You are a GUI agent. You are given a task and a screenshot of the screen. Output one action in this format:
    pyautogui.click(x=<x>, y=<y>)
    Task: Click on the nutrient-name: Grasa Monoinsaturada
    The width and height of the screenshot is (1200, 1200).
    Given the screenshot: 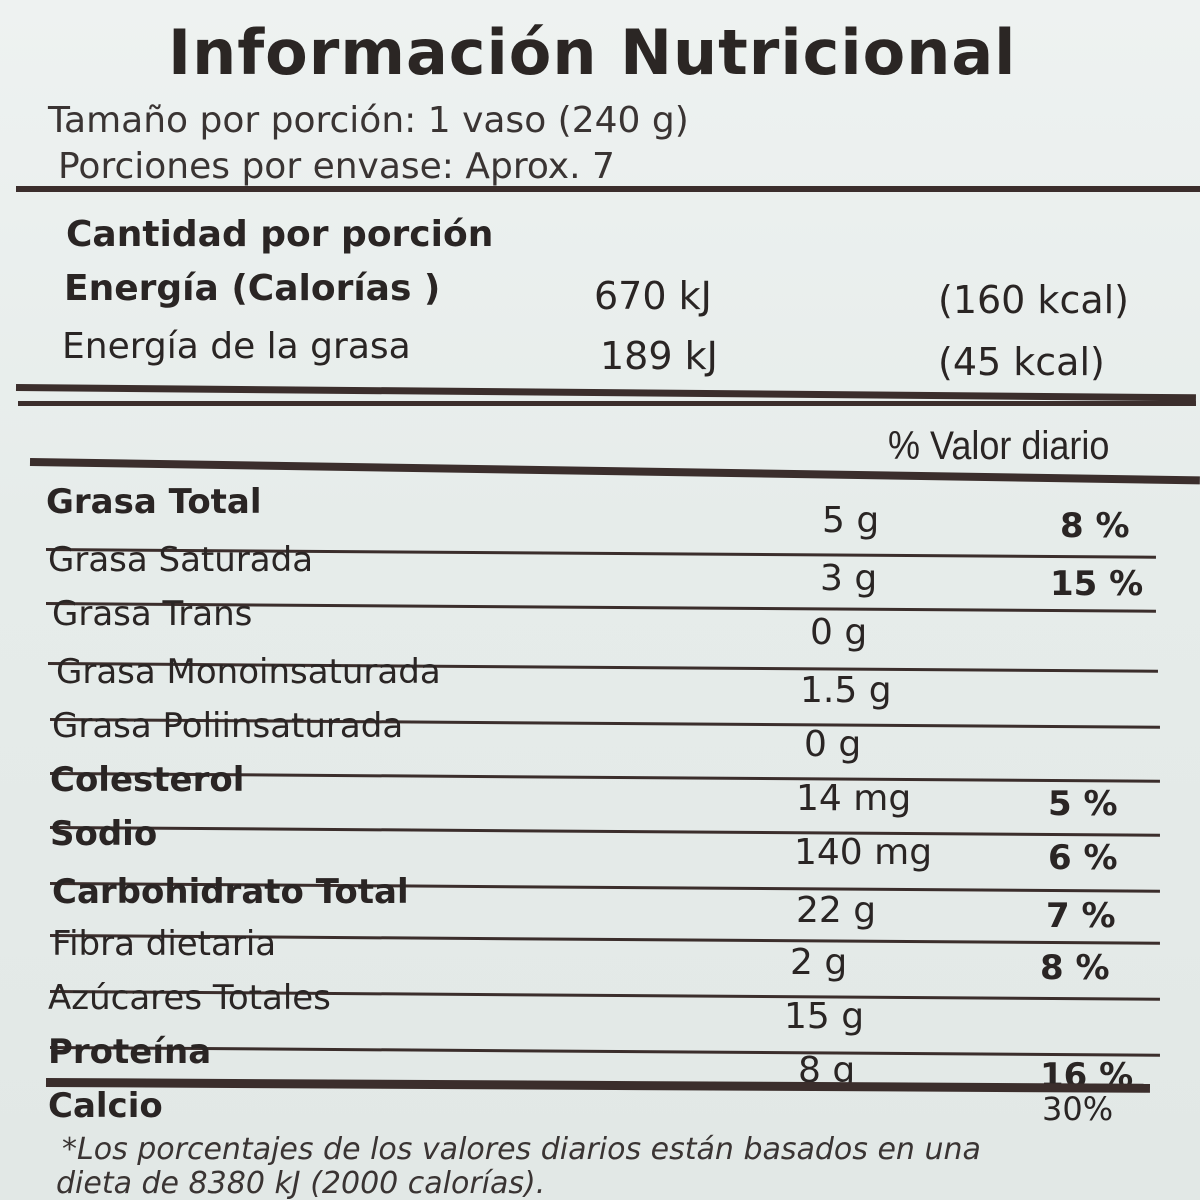 What is the action you would take?
    pyautogui.click(x=248, y=672)
    